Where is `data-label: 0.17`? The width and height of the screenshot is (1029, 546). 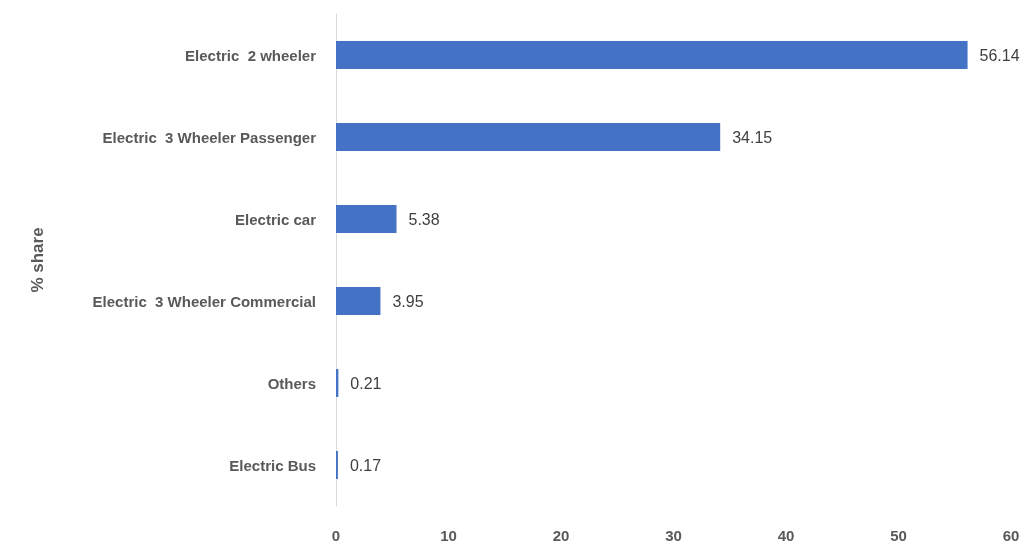 data-label: 0.17 is located at coordinates (365, 465).